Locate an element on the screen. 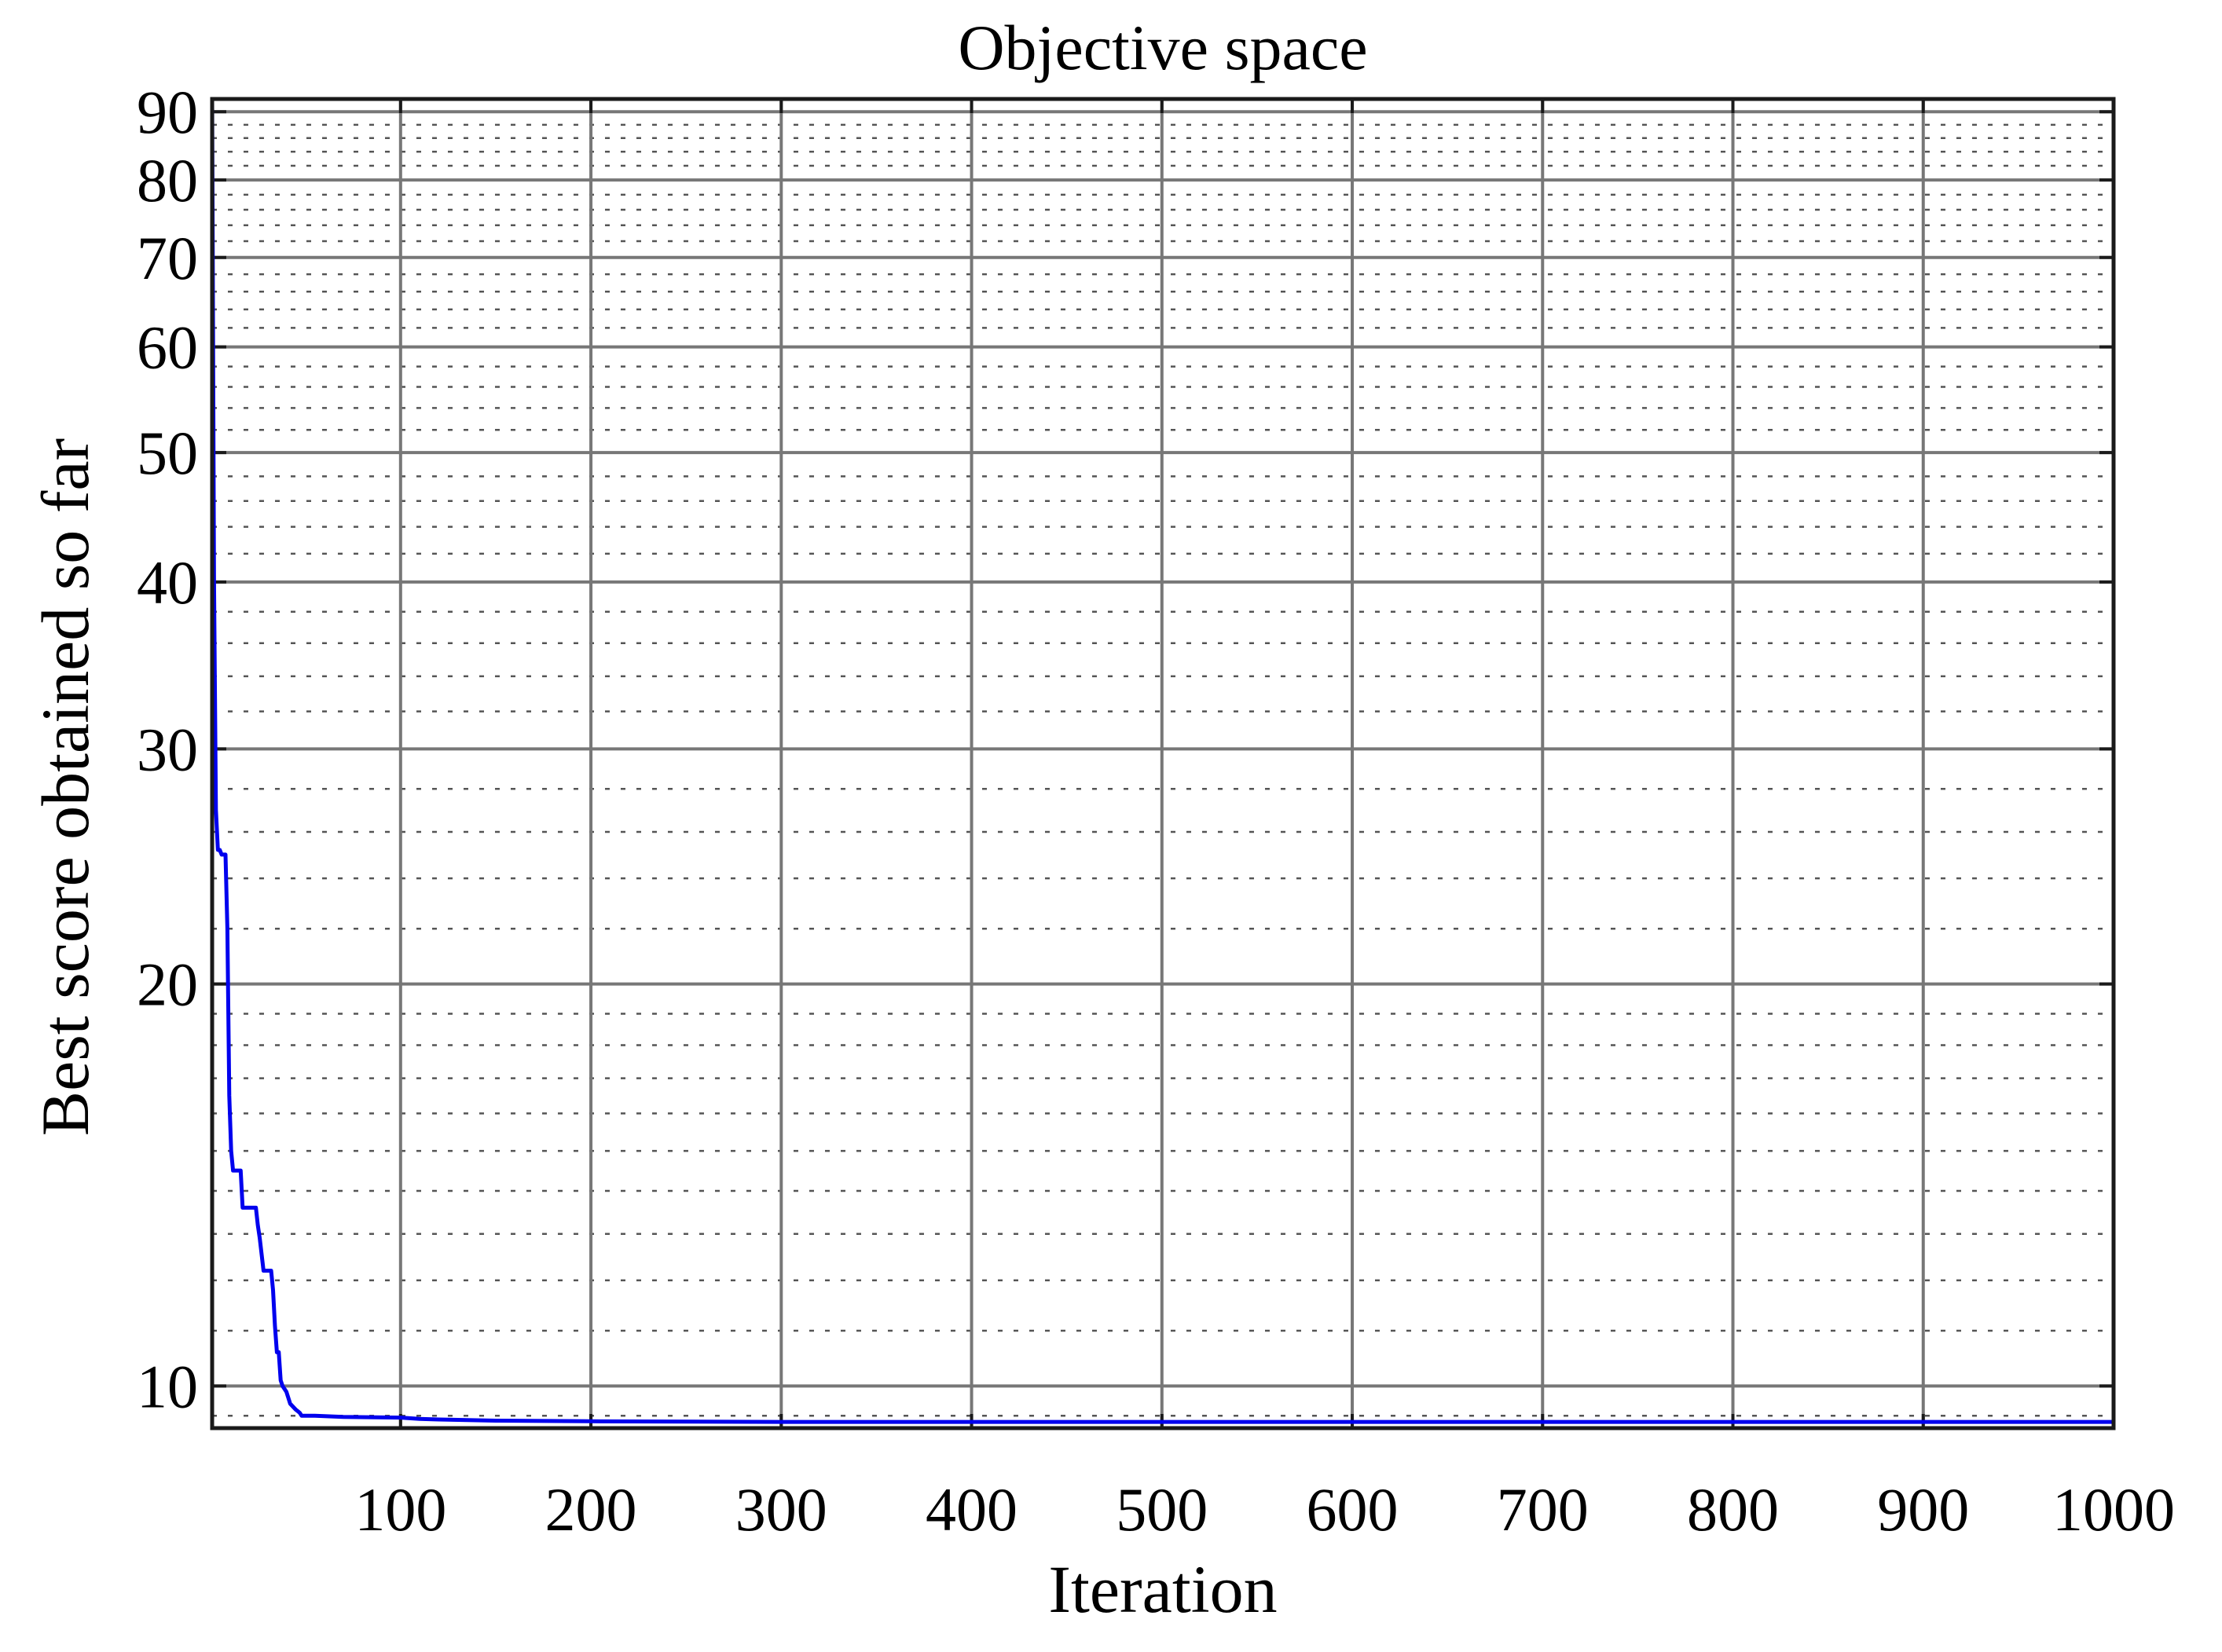 This screenshot has width=2222, height=1652. x-tick-label: 900 is located at coordinates (1923, 1509).